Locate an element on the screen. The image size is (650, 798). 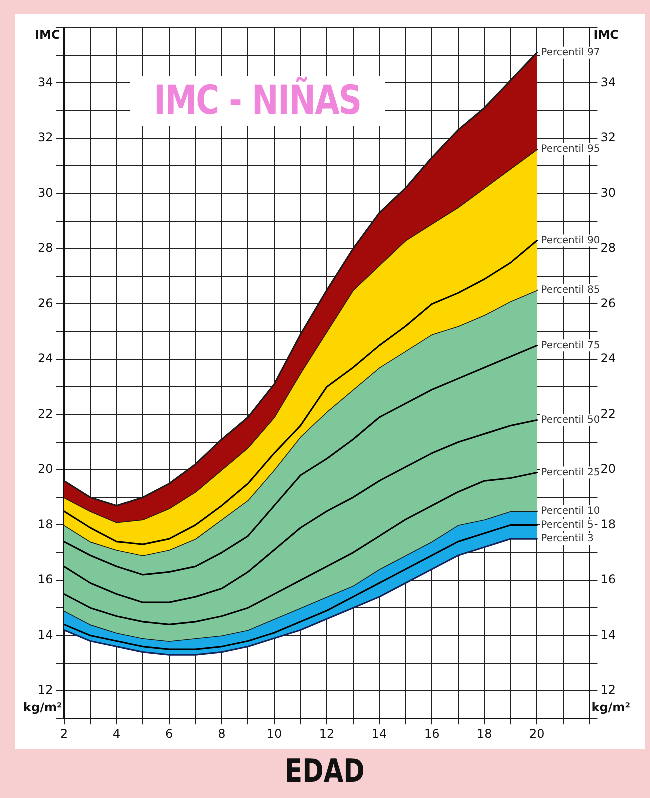
x-tick-label: 6 is located at coordinates (170, 733).